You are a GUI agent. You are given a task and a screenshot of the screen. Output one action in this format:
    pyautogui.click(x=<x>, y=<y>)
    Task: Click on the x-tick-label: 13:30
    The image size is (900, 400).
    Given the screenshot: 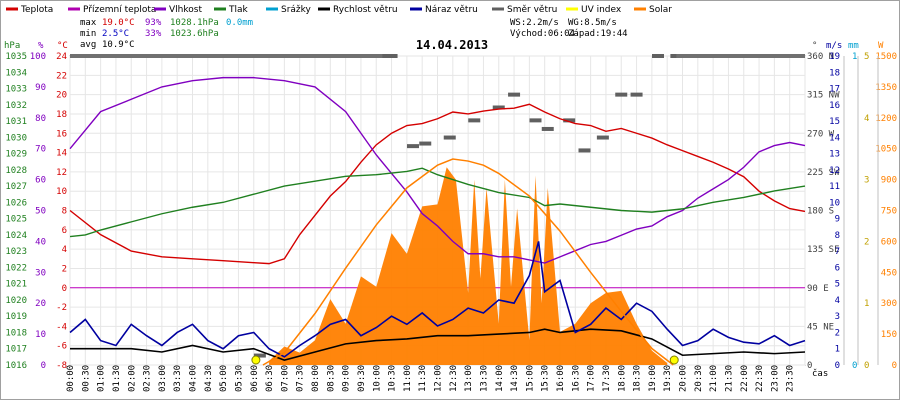 What is the action you would take?
    pyautogui.click(x=484, y=378)
    